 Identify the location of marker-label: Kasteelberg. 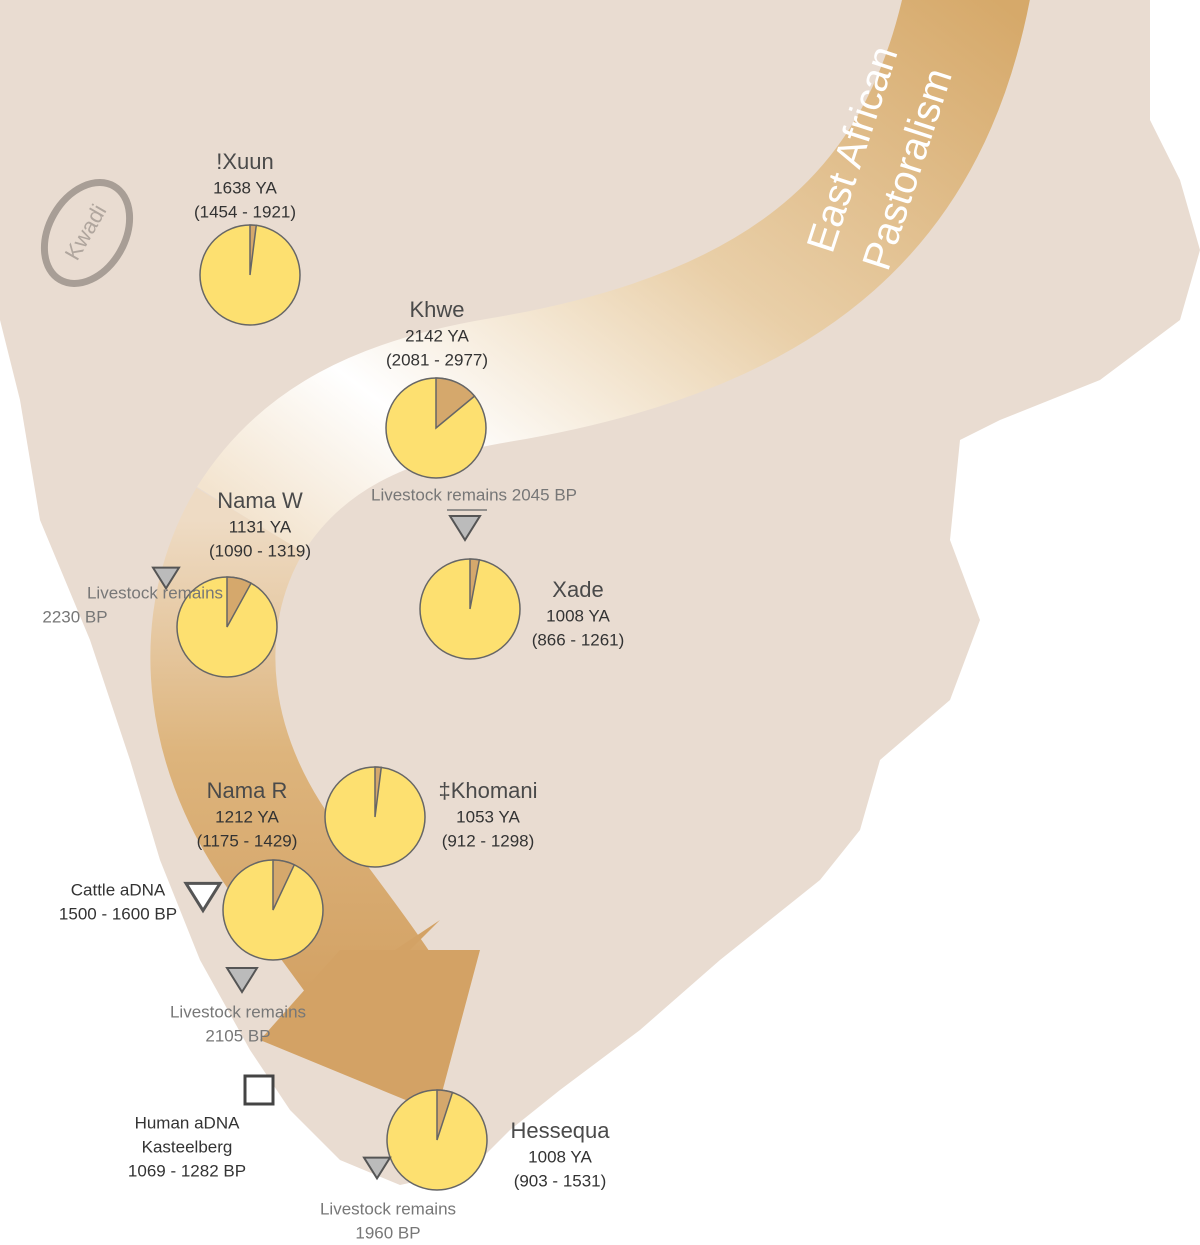
(187, 1146).